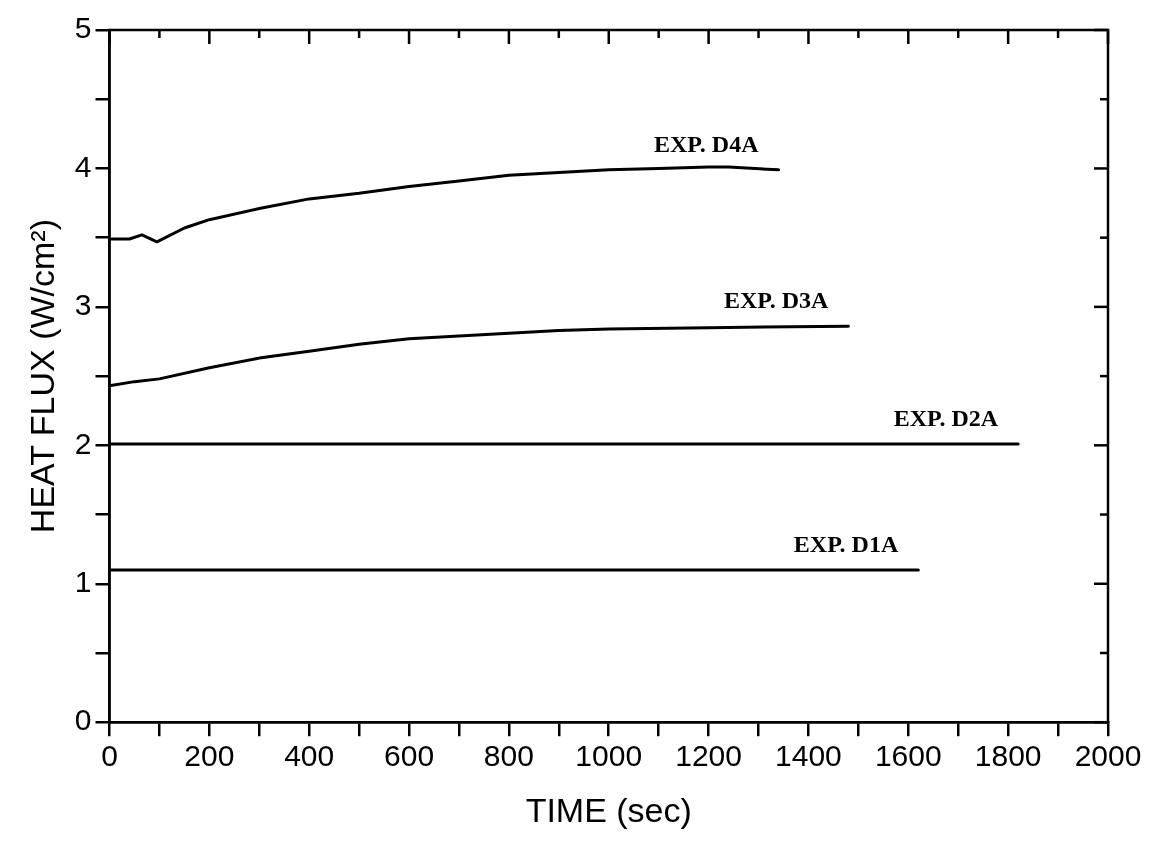 The height and width of the screenshot is (853, 1160). What do you see at coordinates (41, 376) in the screenshot?
I see `y-axis-title: HEAT FLUX (W/cm²)` at bounding box center [41, 376].